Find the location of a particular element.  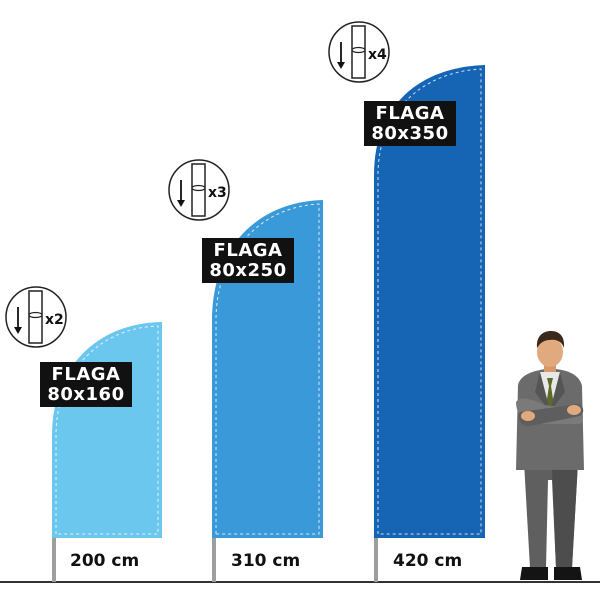

flag-medium-segments: x3 is located at coordinates (217, 193).